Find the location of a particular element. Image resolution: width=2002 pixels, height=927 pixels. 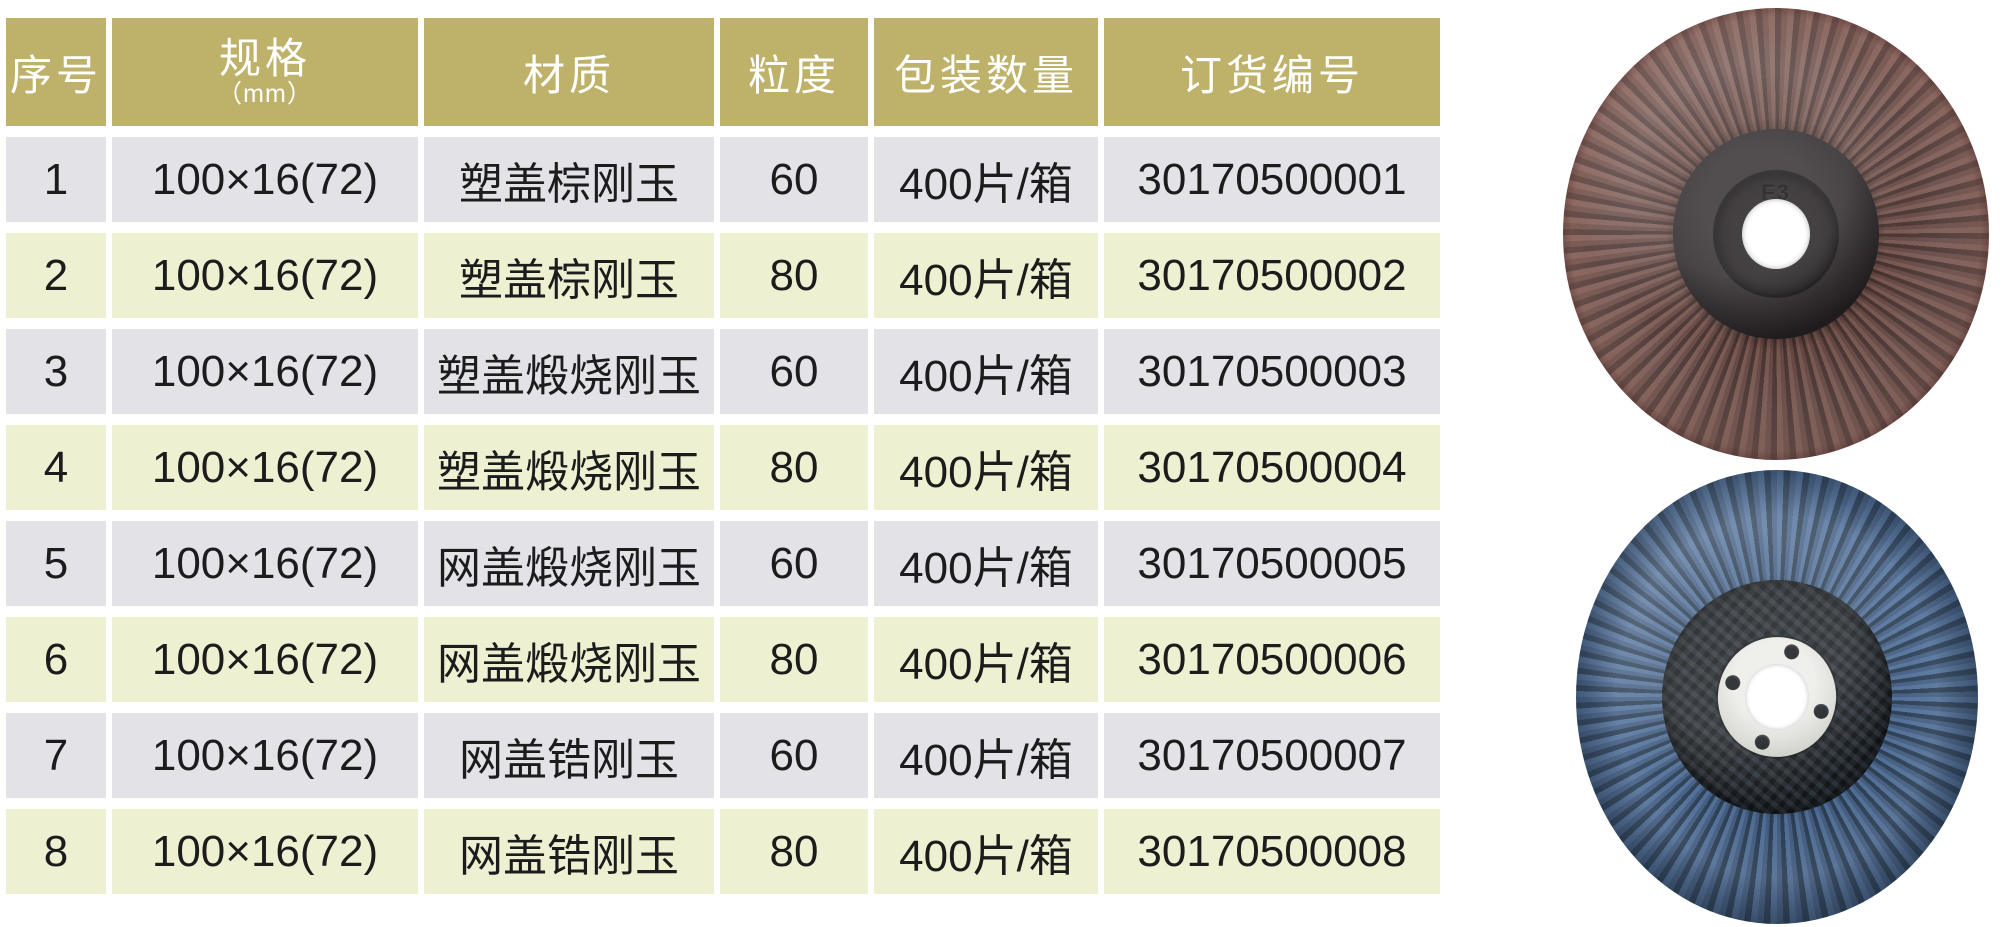

col-header-material: 材质 is located at coordinates (569, 72).